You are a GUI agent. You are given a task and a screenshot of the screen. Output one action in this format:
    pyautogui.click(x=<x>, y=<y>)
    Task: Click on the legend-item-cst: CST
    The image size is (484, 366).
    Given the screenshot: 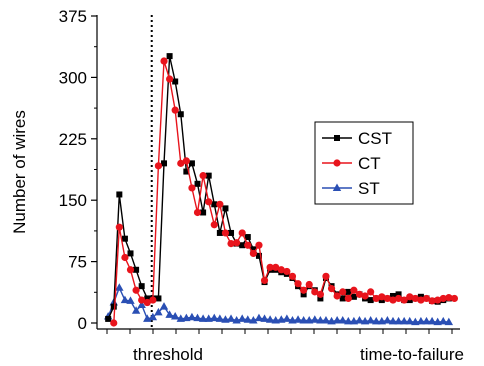 What is the action you would take?
    pyautogui.click(x=357, y=138)
    